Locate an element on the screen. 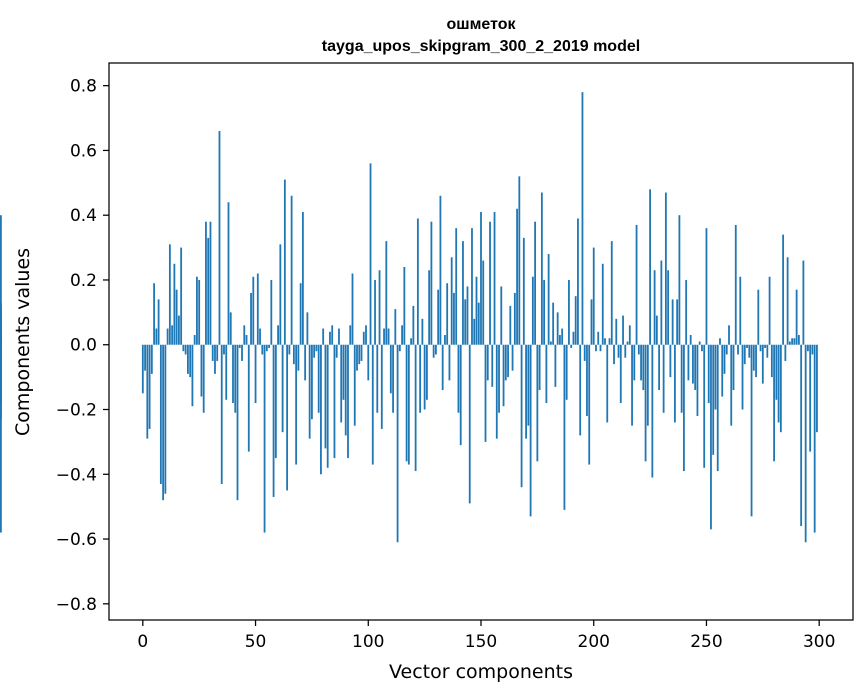  x-tick-label: 250 is located at coordinates (706, 642).